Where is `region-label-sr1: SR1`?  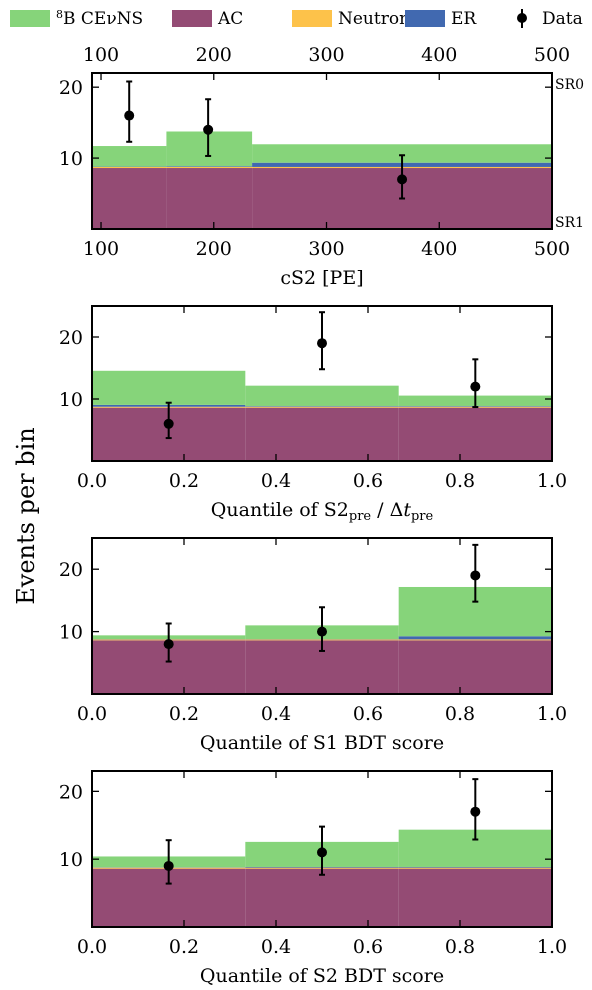 region-label-sr1: SR1 is located at coordinates (569, 223).